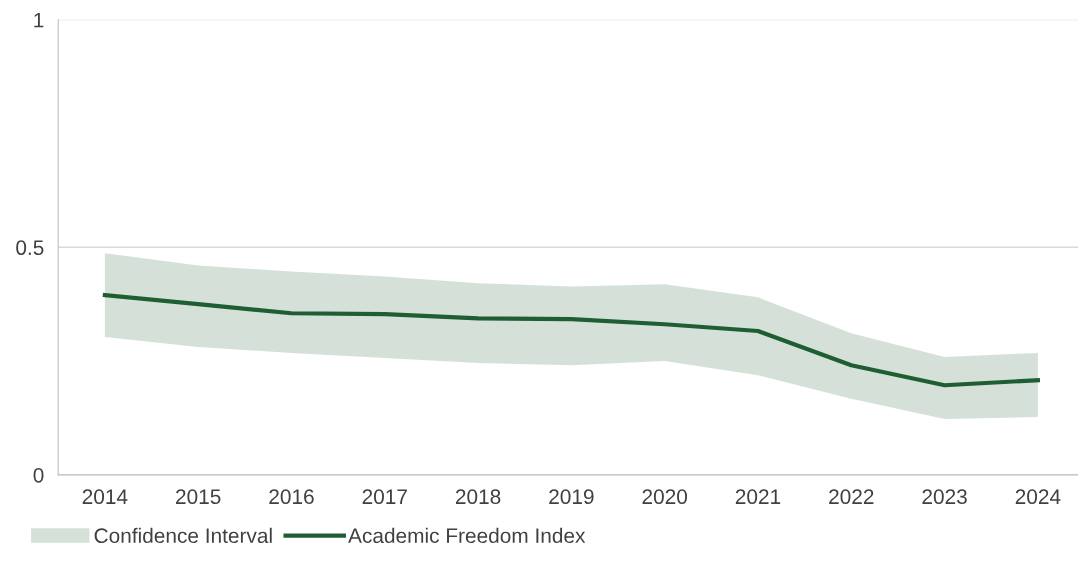  What do you see at coordinates (291, 497) in the screenshot?
I see `x-tick-label: 2016` at bounding box center [291, 497].